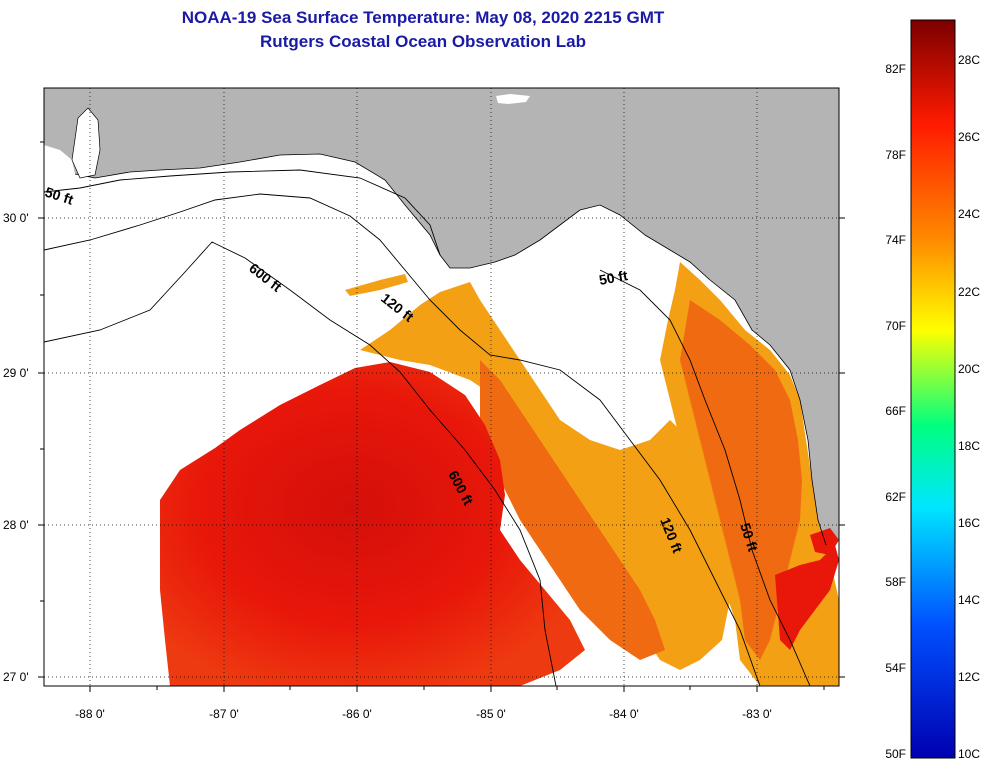 Image resolution: width=992 pixels, height=770 pixels. Describe the element at coordinates (895, 582) in the screenshot. I see `cb-f-58: 58F` at that location.